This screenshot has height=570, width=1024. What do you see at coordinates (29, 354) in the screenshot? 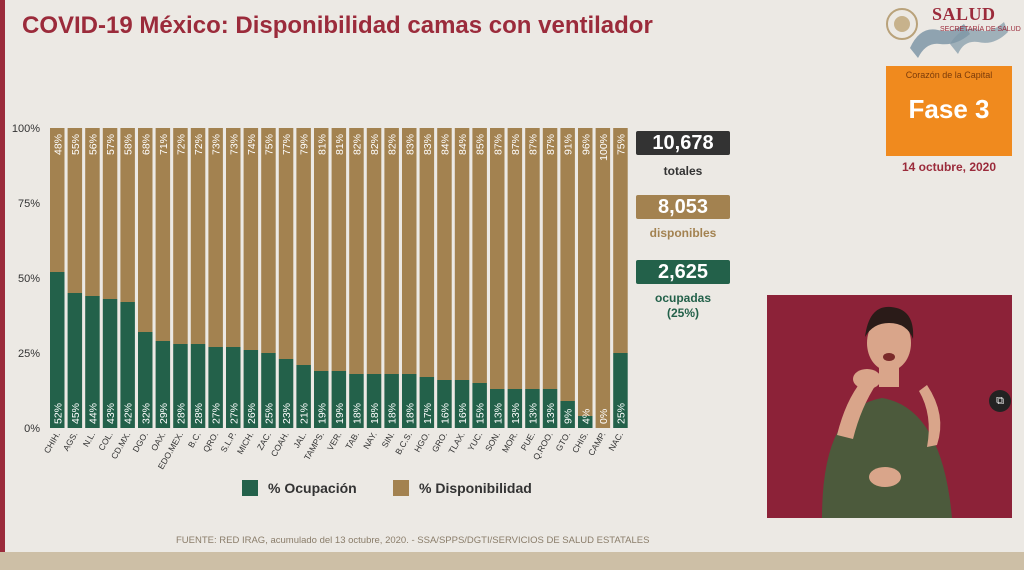
I see `y-tick-label: 25%` at bounding box center [29, 354].